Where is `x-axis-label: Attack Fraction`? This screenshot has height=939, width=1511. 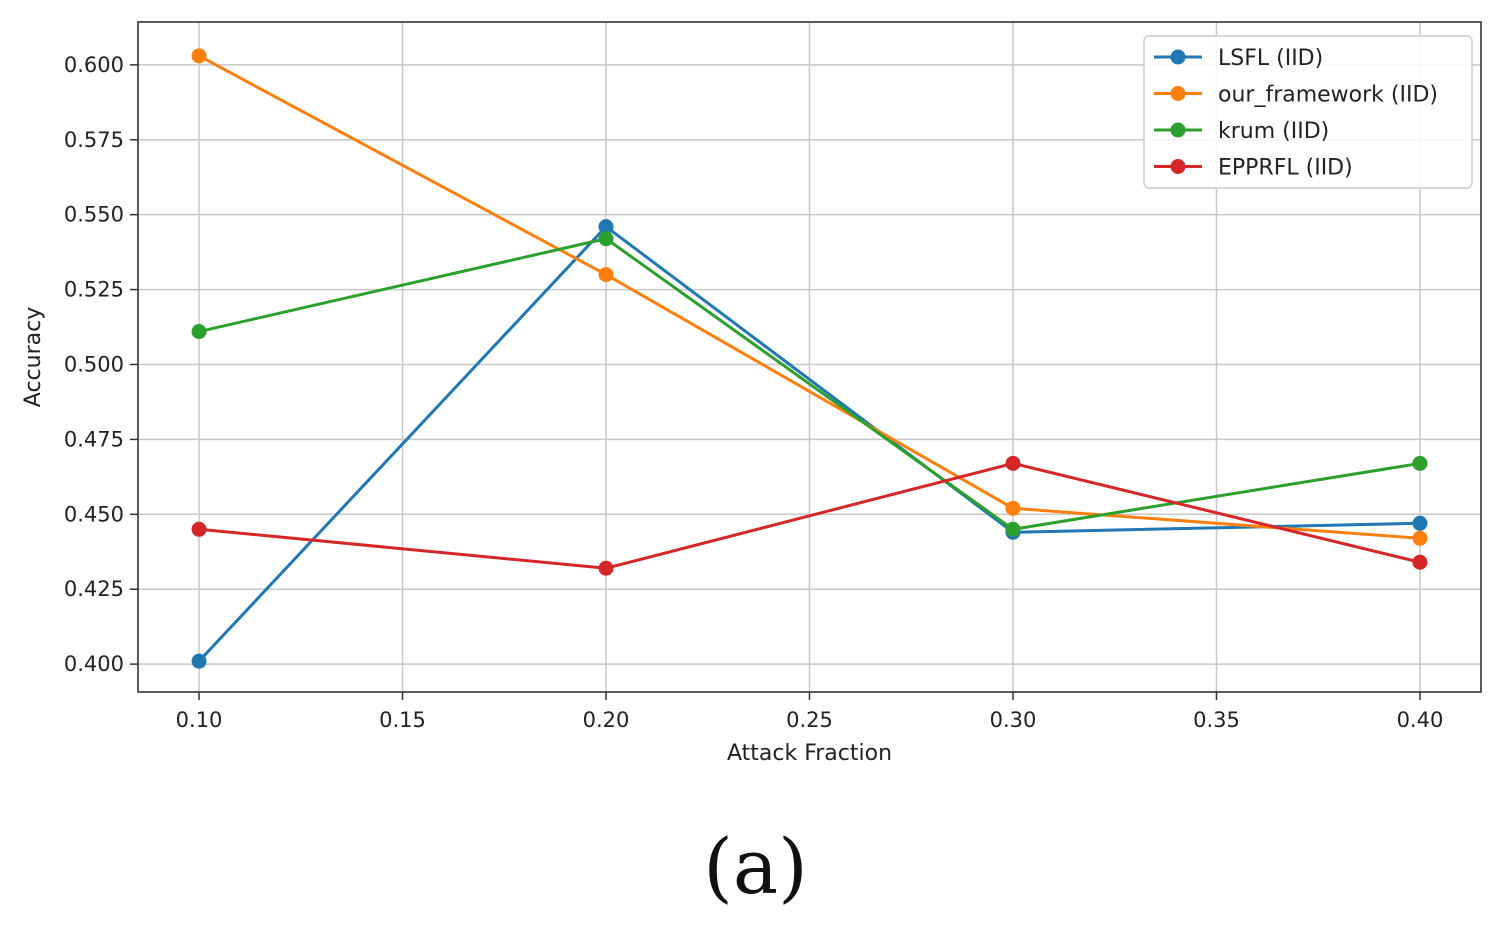 x-axis-label: Attack Fraction is located at coordinates (809, 753).